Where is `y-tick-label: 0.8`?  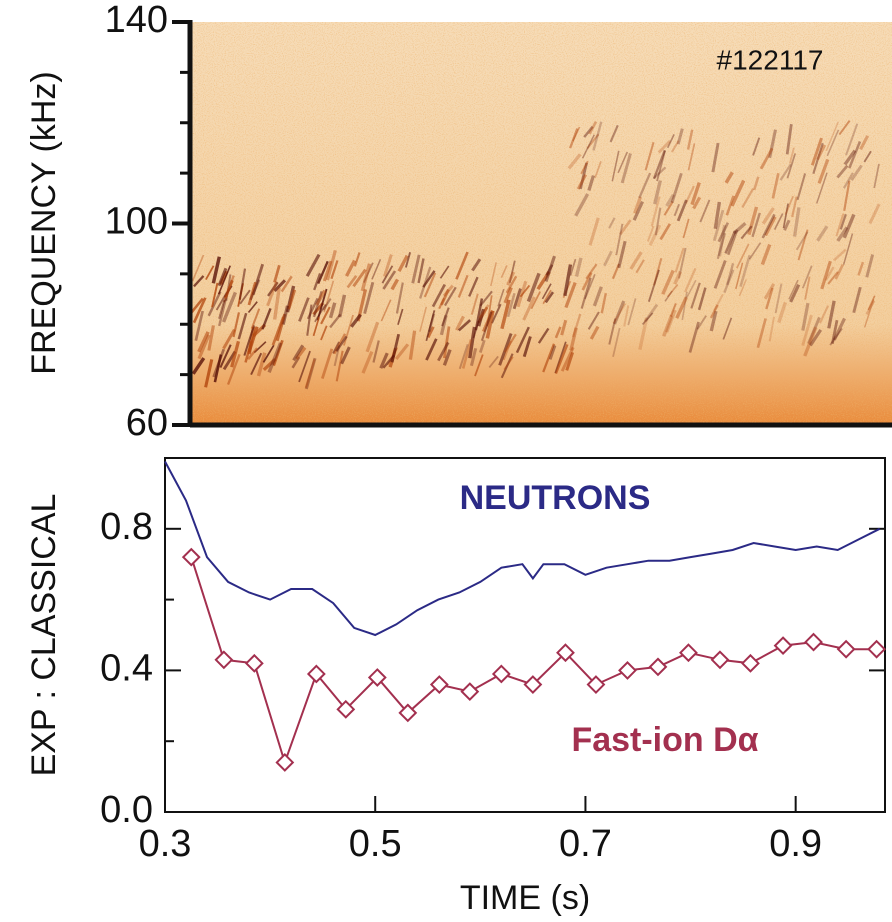 y-tick-label: 0.8 is located at coordinates (126, 527).